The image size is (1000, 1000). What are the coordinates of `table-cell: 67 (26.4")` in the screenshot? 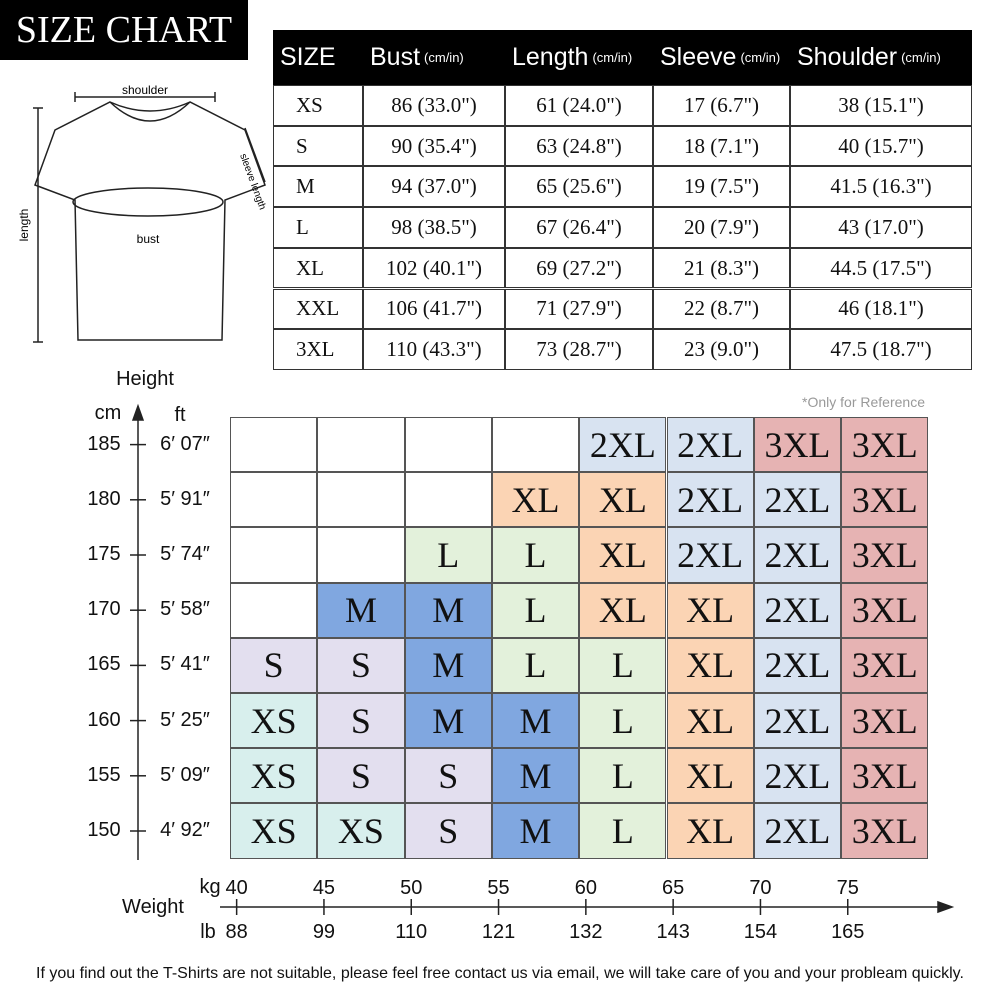 It's located at (579, 227).